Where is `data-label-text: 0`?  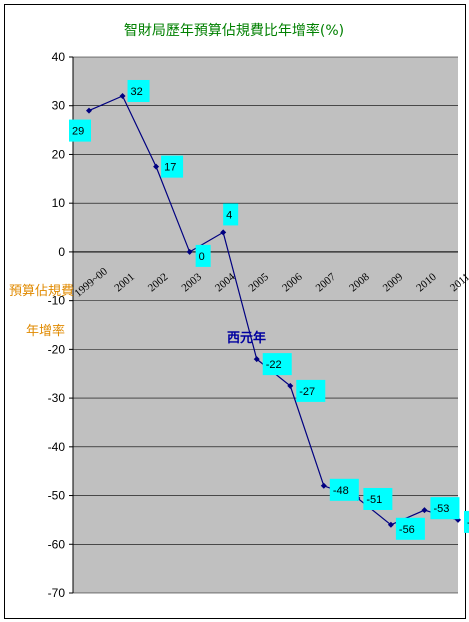 data-label-text: 0 is located at coordinates (202, 257).